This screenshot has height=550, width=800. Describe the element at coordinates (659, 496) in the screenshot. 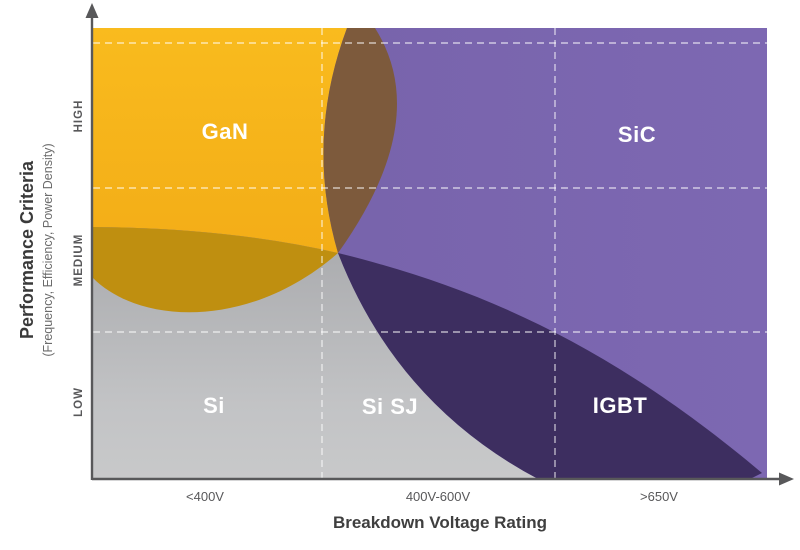

I see `x-tick-over-650v: >650V` at that location.